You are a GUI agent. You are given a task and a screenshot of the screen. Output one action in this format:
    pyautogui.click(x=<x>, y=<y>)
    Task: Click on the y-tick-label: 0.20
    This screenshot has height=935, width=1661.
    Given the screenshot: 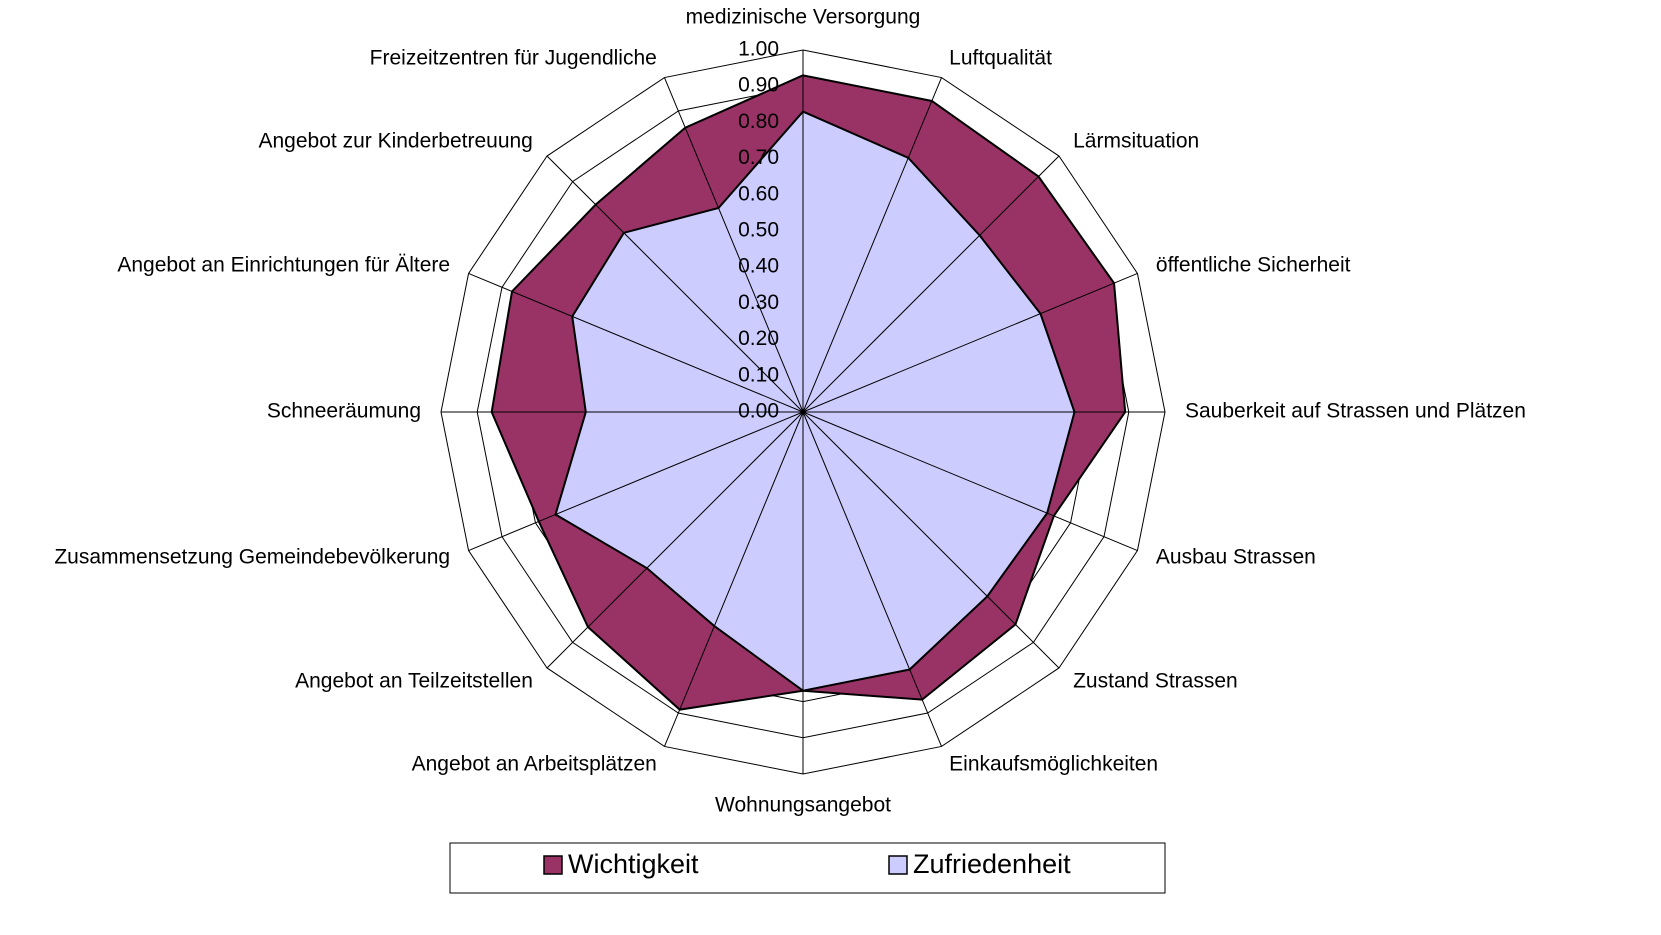 What is the action you would take?
    pyautogui.click(x=758, y=338)
    